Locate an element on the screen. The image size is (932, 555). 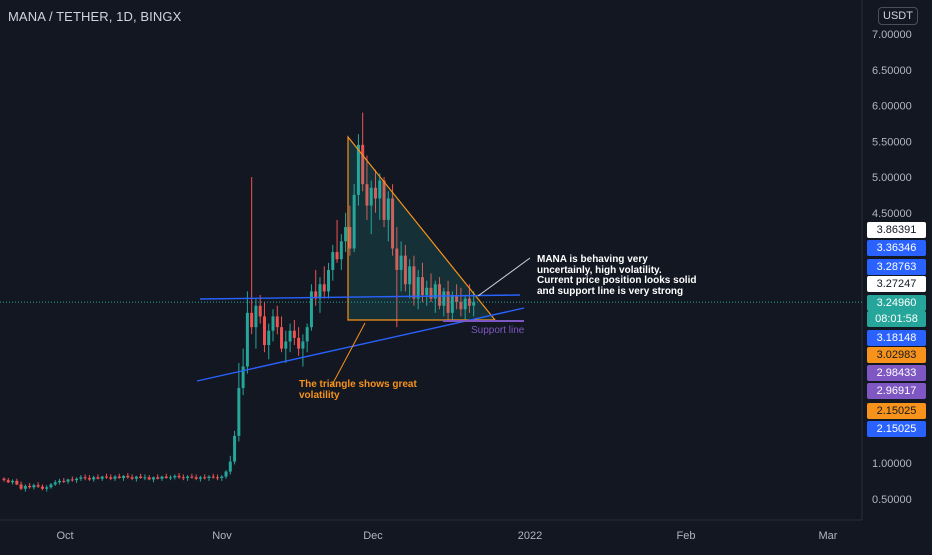
price-label: 08:01:58 is located at coordinates (896, 319).